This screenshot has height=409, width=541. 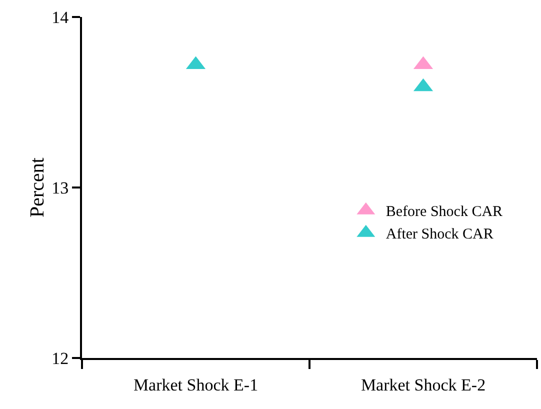 What do you see at coordinates (61, 17) in the screenshot?
I see `y-tick-label: 14` at bounding box center [61, 17].